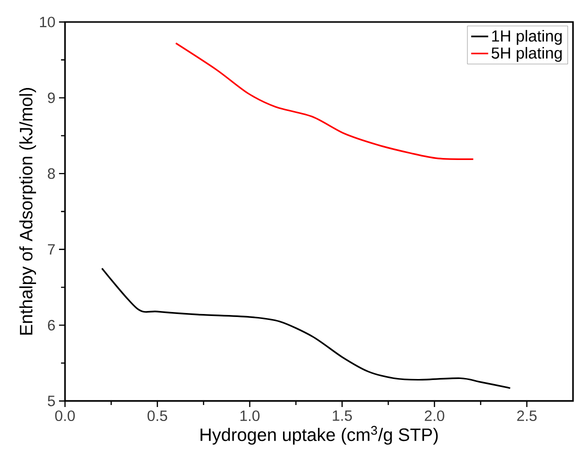 This screenshot has width=575, height=457. I want to click on legend-label: 5H plating, so click(527, 54).